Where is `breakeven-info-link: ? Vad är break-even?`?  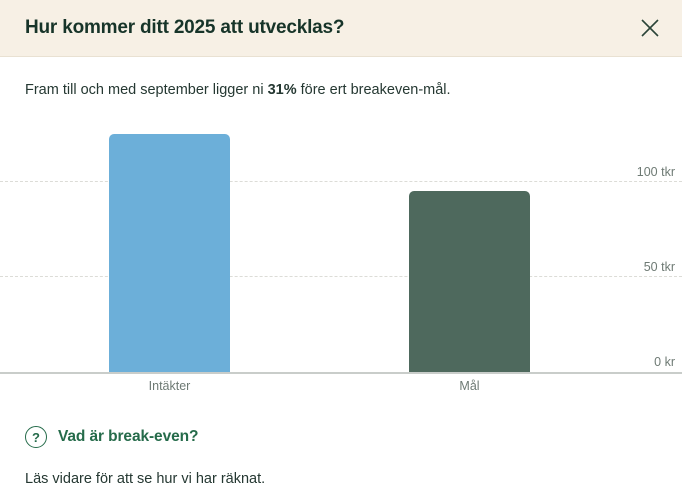
breakeven-info-link: ? Vad är break-even? is located at coordinates (111, 437).